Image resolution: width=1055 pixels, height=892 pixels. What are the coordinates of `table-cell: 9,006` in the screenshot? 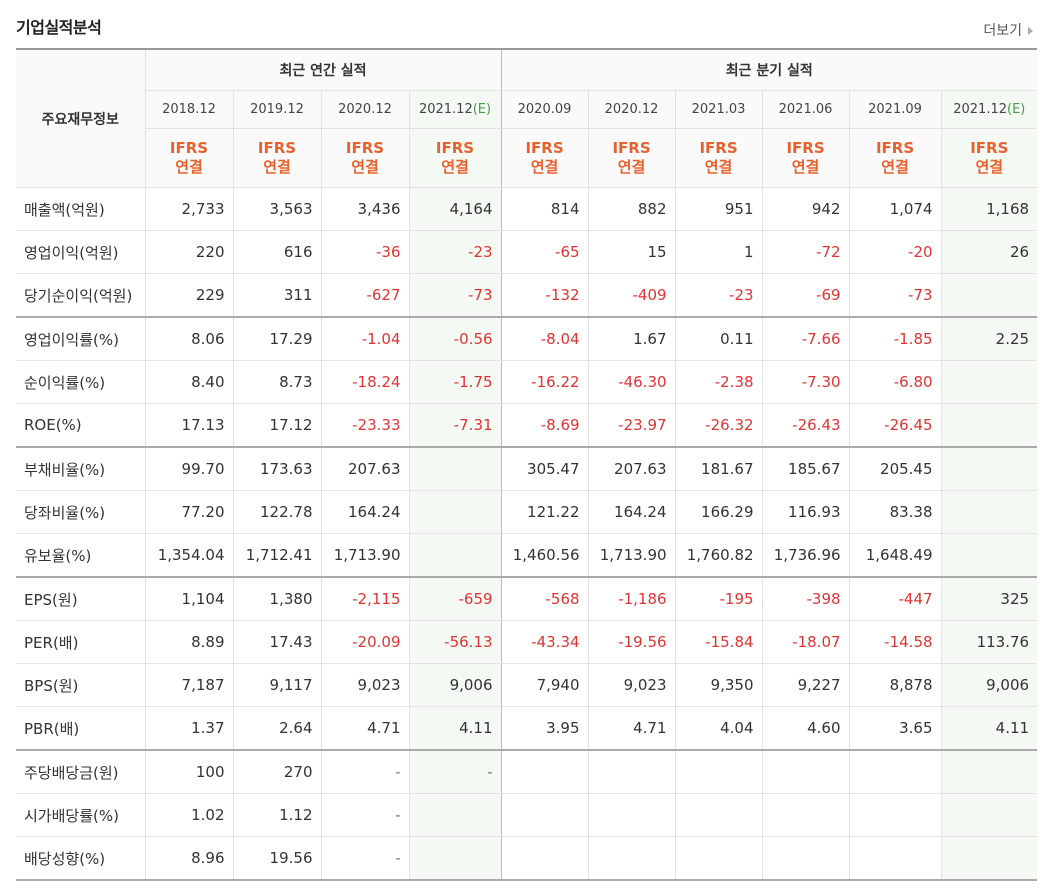 It's located at (989, 685).